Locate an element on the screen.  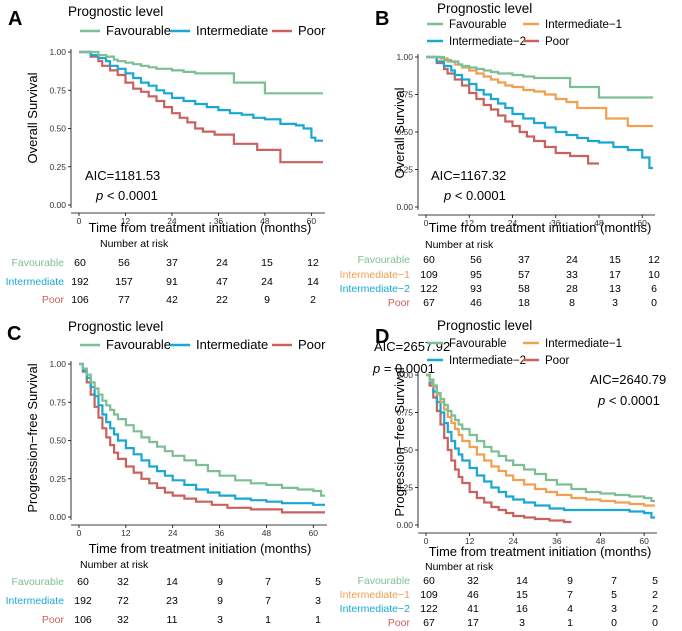
risk-count: 10 is located at coordinates (654, 275).